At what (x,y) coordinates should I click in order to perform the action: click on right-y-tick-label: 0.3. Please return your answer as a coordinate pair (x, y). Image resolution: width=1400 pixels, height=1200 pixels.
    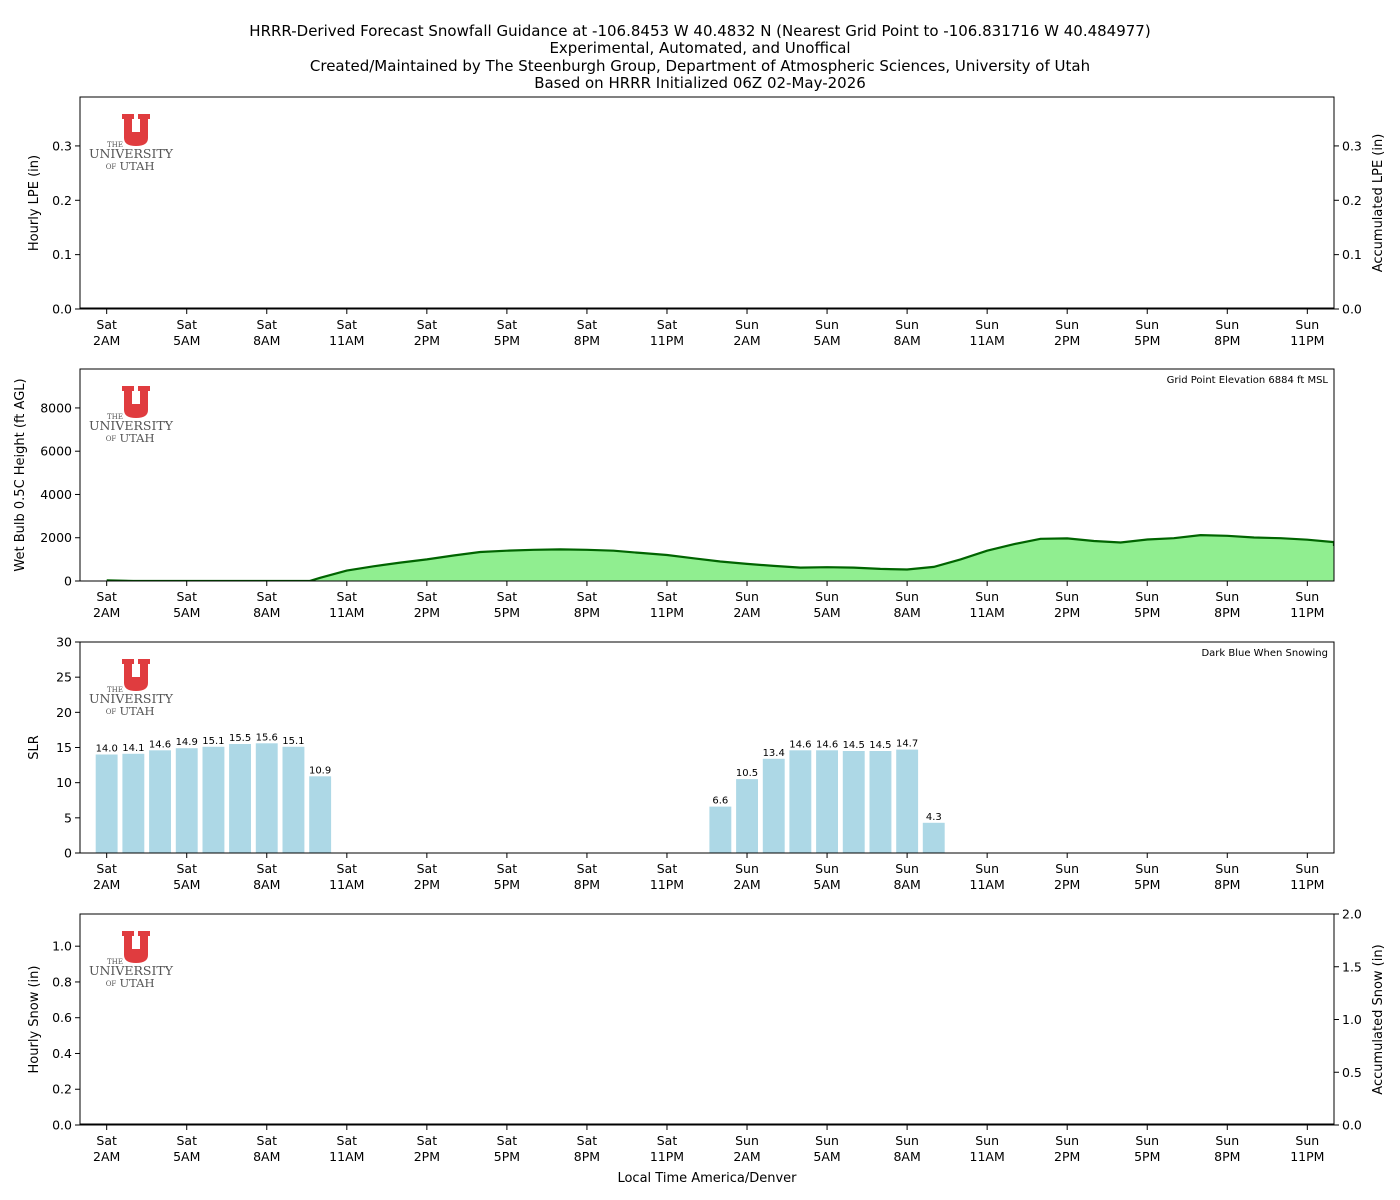
    Looking at the image, I should click on (1352, 145).